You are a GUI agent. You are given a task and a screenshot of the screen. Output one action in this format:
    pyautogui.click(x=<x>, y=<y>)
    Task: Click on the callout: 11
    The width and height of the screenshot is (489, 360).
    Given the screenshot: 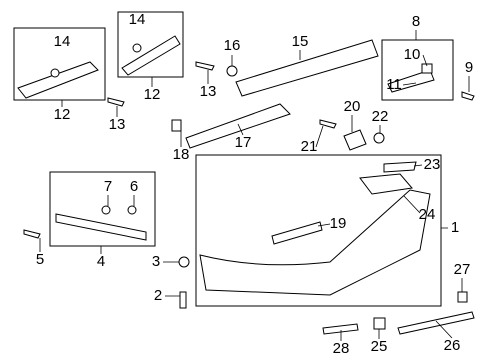 What is the action you would take?
    pyautogui.click(x=394, y=84)
    